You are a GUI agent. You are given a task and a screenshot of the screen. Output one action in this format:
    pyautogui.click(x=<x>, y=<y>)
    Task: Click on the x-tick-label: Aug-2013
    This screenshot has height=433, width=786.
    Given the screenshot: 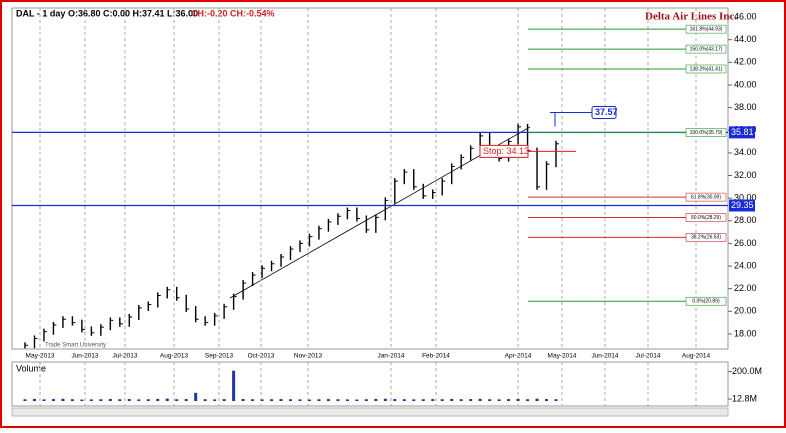 What is the action you would take?
    pyautogui.click(x=174, y=356)
    